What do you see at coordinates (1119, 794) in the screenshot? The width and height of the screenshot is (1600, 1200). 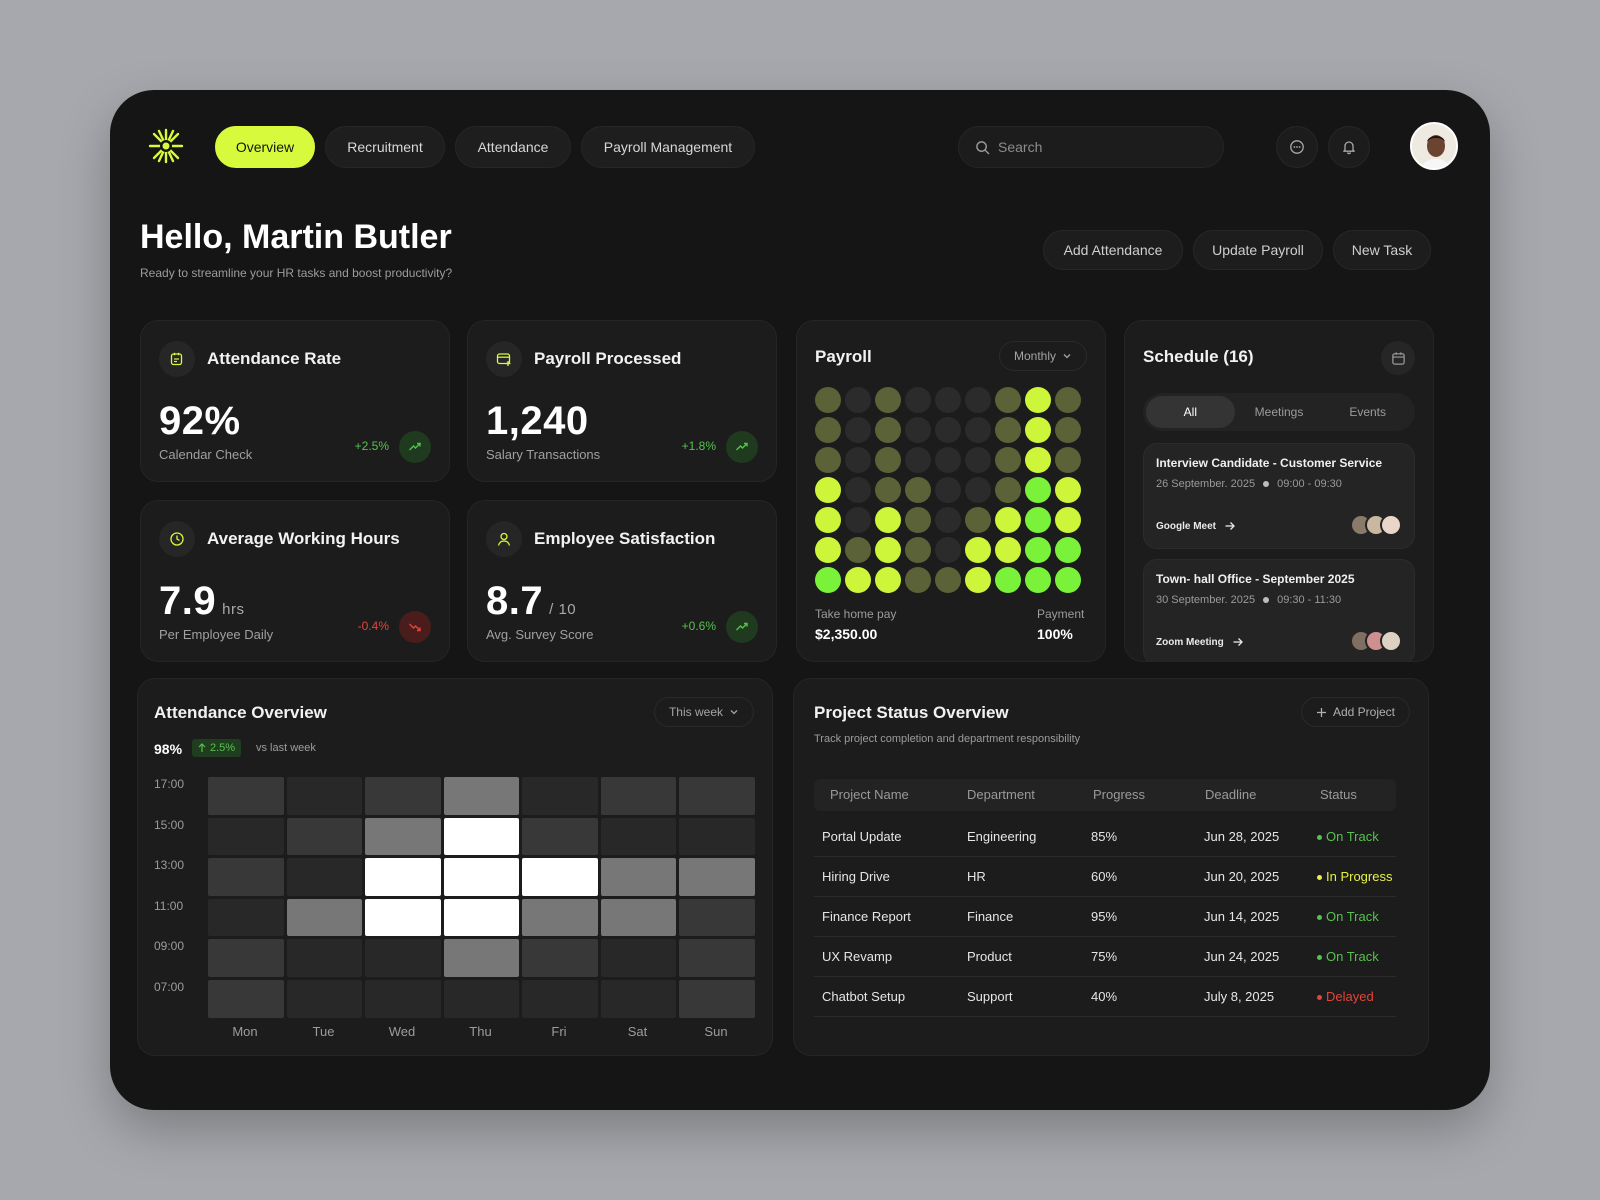 I see `column-header-progress: Progress` at bounding box center [1119, 794].